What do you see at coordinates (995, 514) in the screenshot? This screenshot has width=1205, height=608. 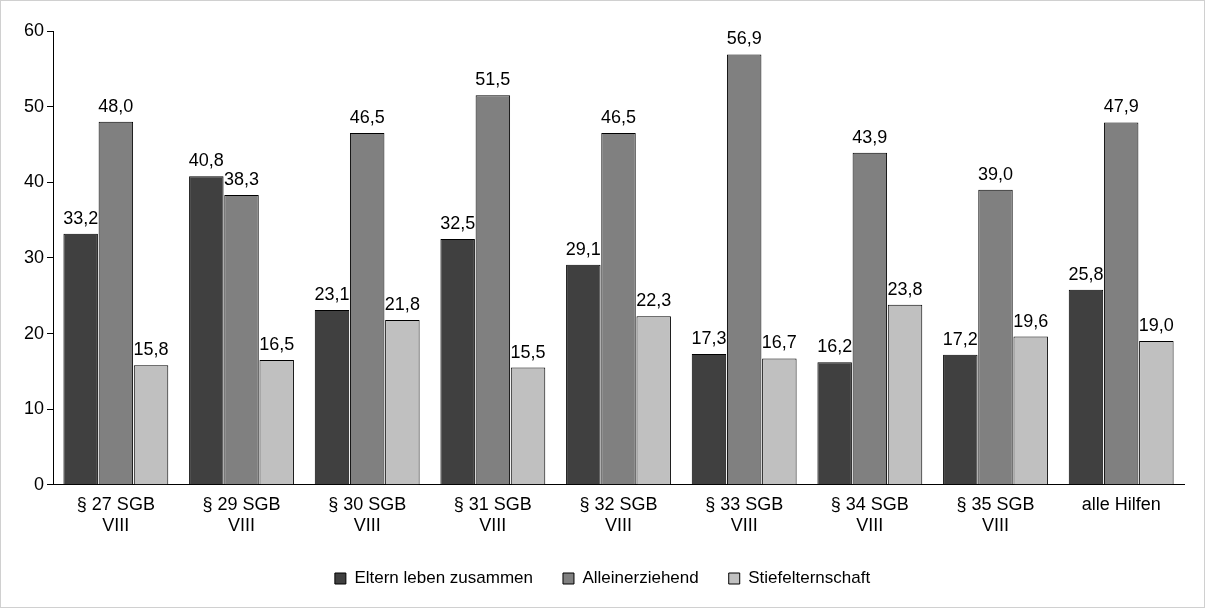 I see `x-tick-label: § 35 SGB VIII` at bounding box center [995, 514].